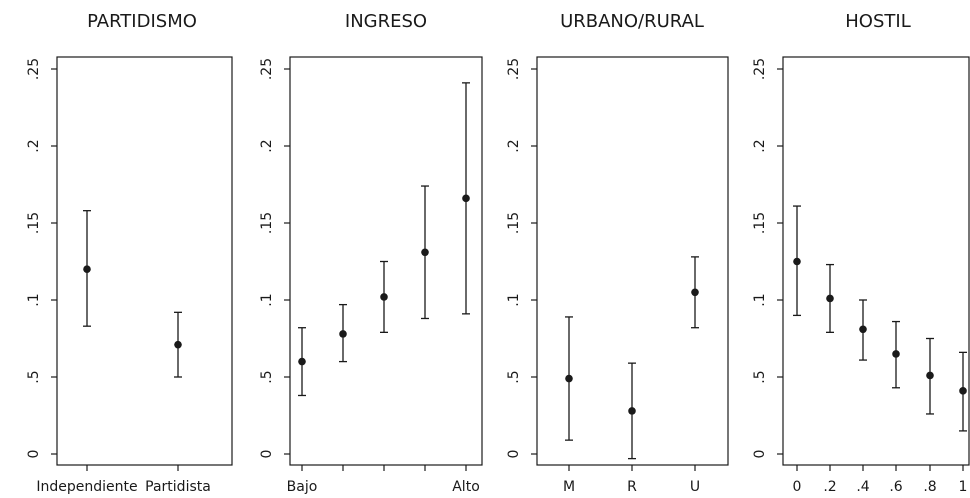 Image resolution: width=970 pixels, height=498 pixels. What do you see at coordinates (466, 487) in the screenshot?
I see `x-tick-label: Alto` at bounding box center [466, 487].